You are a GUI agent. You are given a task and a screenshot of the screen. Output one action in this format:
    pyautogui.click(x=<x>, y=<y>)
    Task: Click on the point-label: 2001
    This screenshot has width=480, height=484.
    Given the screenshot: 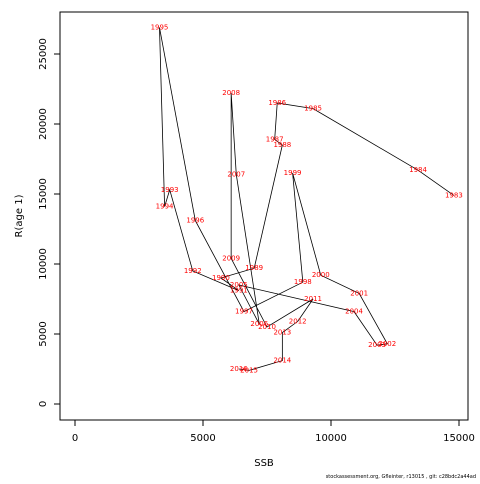 What is the action you would take?
    pyautogui.click(x=359, y=293)
    